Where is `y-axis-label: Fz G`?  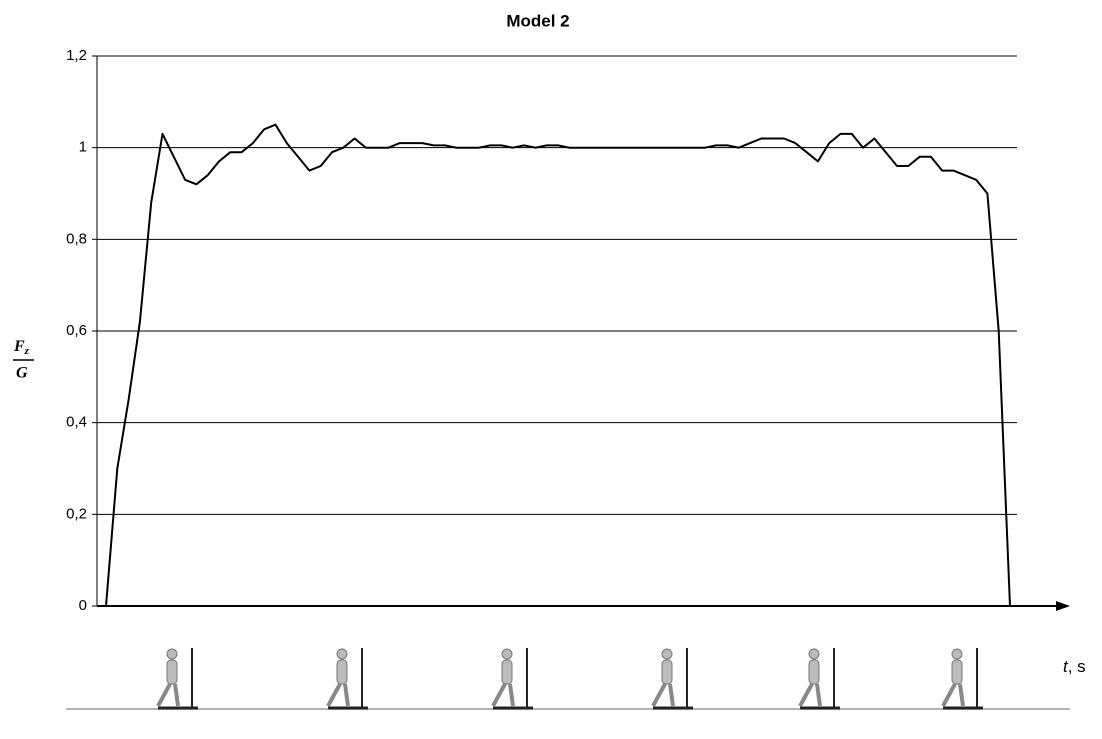 y-axis-label: Fz G is located at coordinates (23, 360).